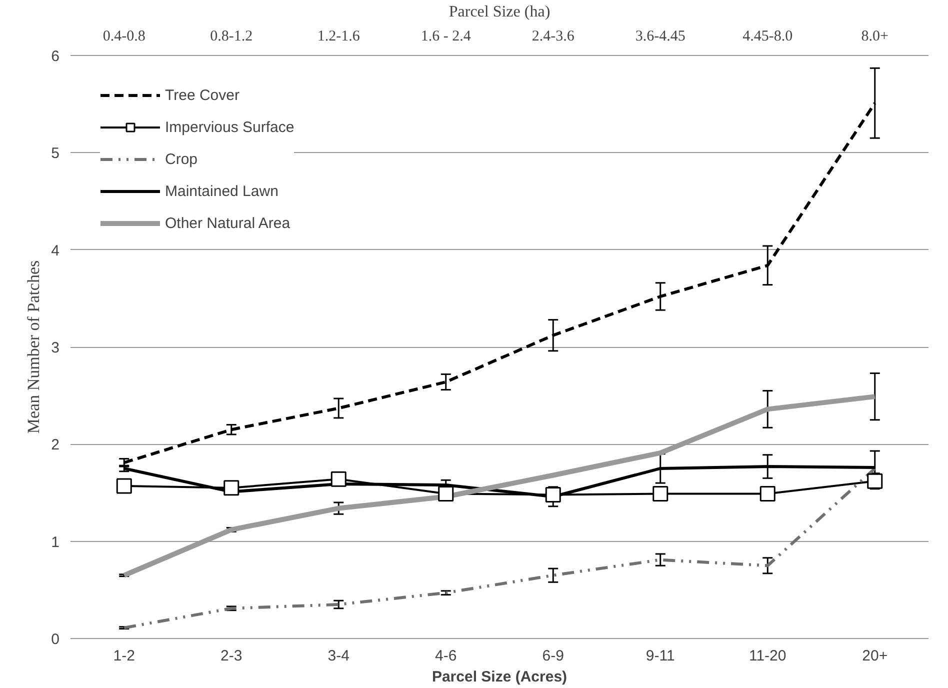  I want to click on x-tick-label: 11-20, so click(767, 656).